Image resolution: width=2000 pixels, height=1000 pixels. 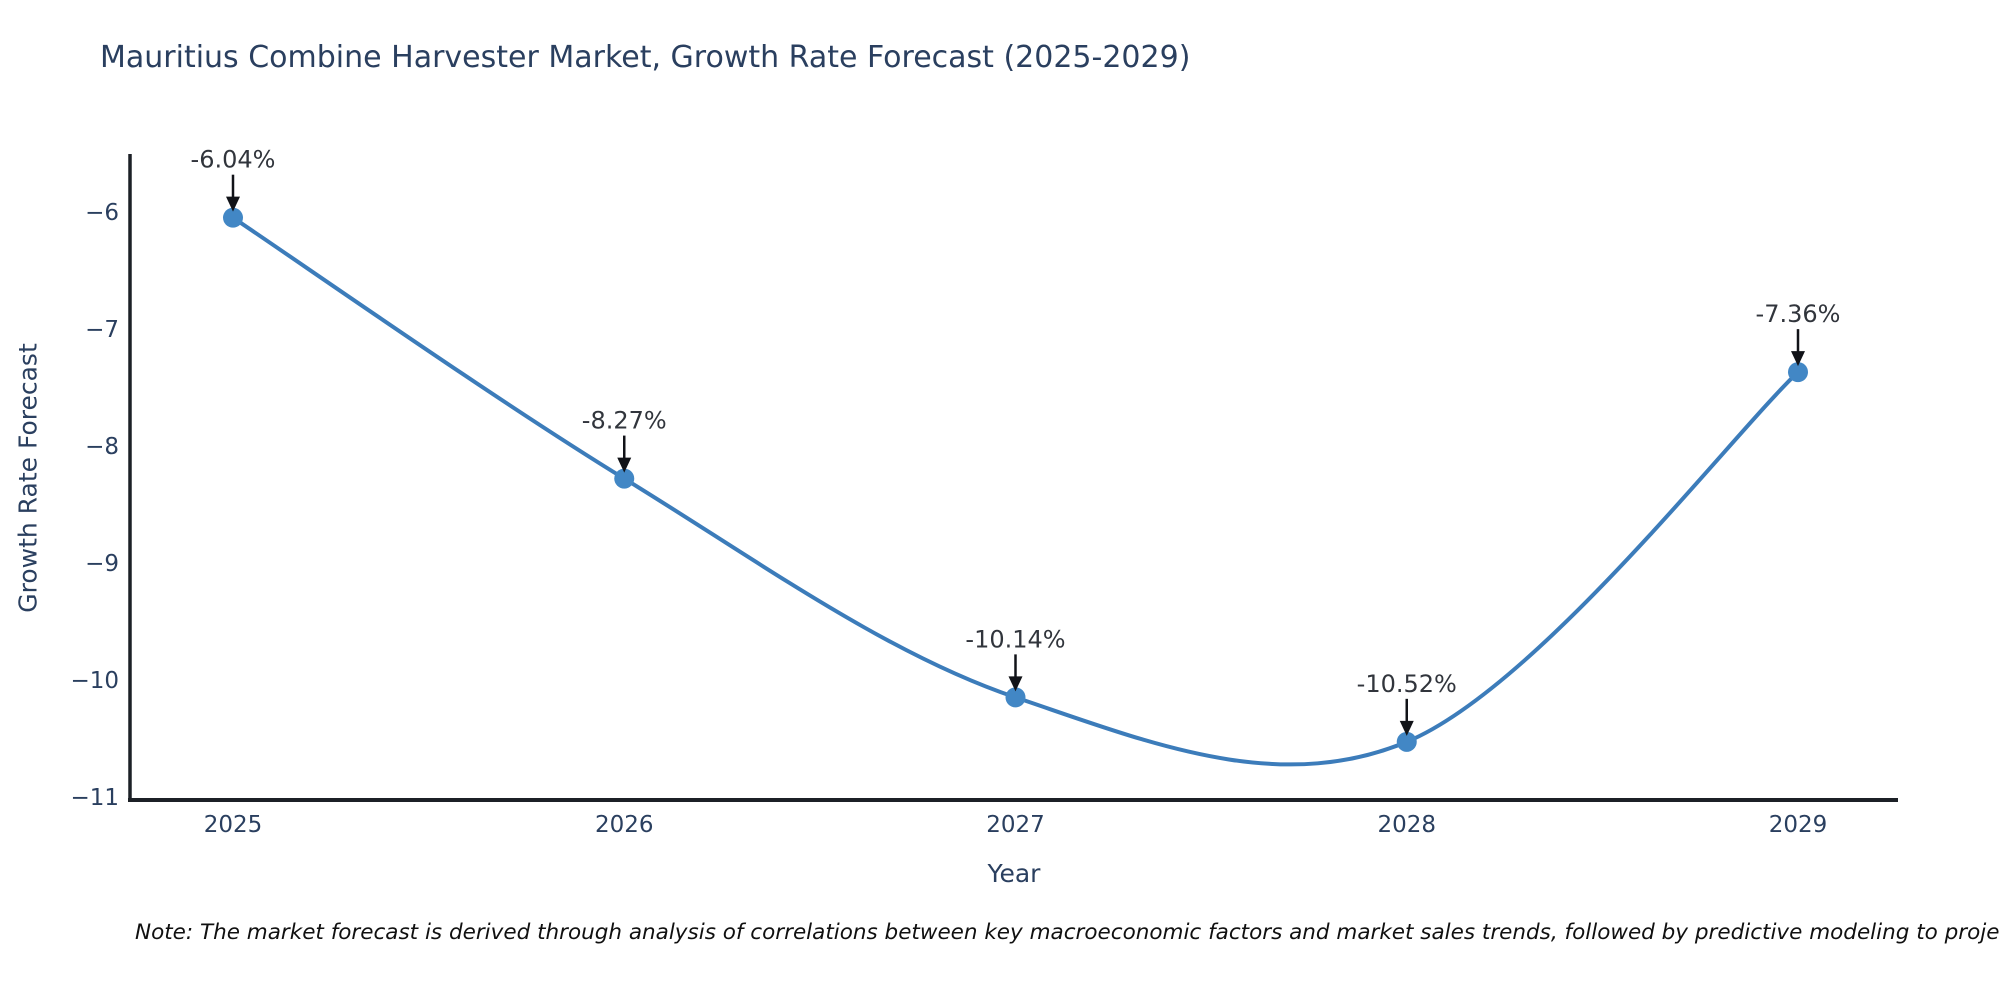 I want to click on y-tick-label: −6, so click(x=102, y=213).